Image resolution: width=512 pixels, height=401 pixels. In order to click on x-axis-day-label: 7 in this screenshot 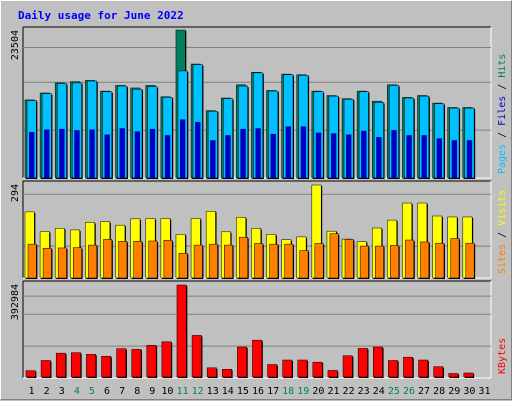, I will do `click(122, 391)`.